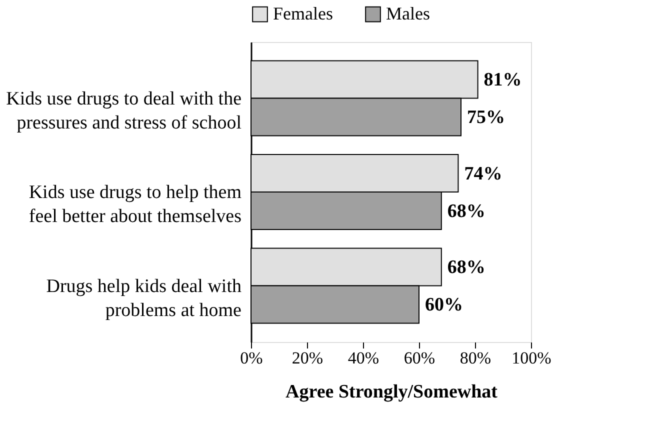  What do you see at coordinates (308, 358) in the screenshot?
I see `x-tick-label: 20%` at bounding box center [308, 358].